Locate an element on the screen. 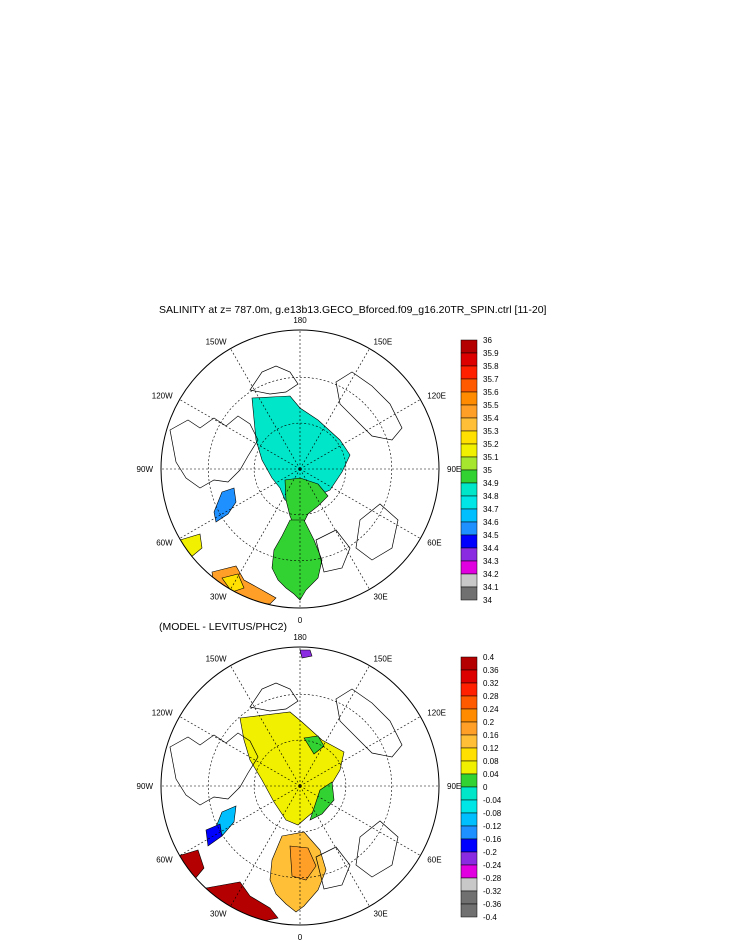 This screenshot has height=945, width=733. colorbar-tick-label: 35.4 is located at coordinates (491, 418).